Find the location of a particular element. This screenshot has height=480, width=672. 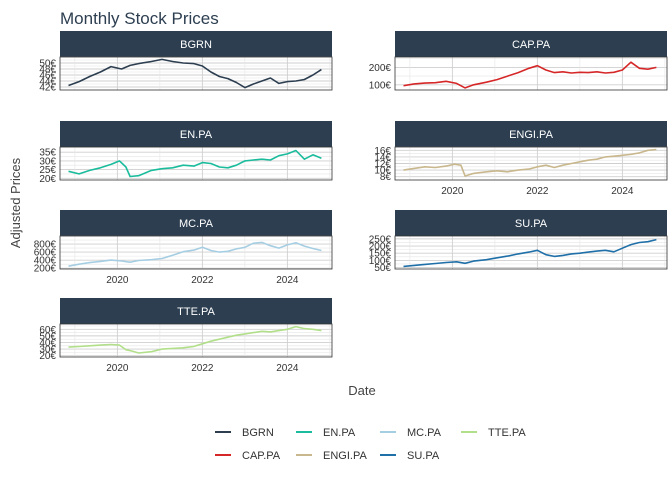

panel-border-engi-pa is located at coordinates (531, 163).